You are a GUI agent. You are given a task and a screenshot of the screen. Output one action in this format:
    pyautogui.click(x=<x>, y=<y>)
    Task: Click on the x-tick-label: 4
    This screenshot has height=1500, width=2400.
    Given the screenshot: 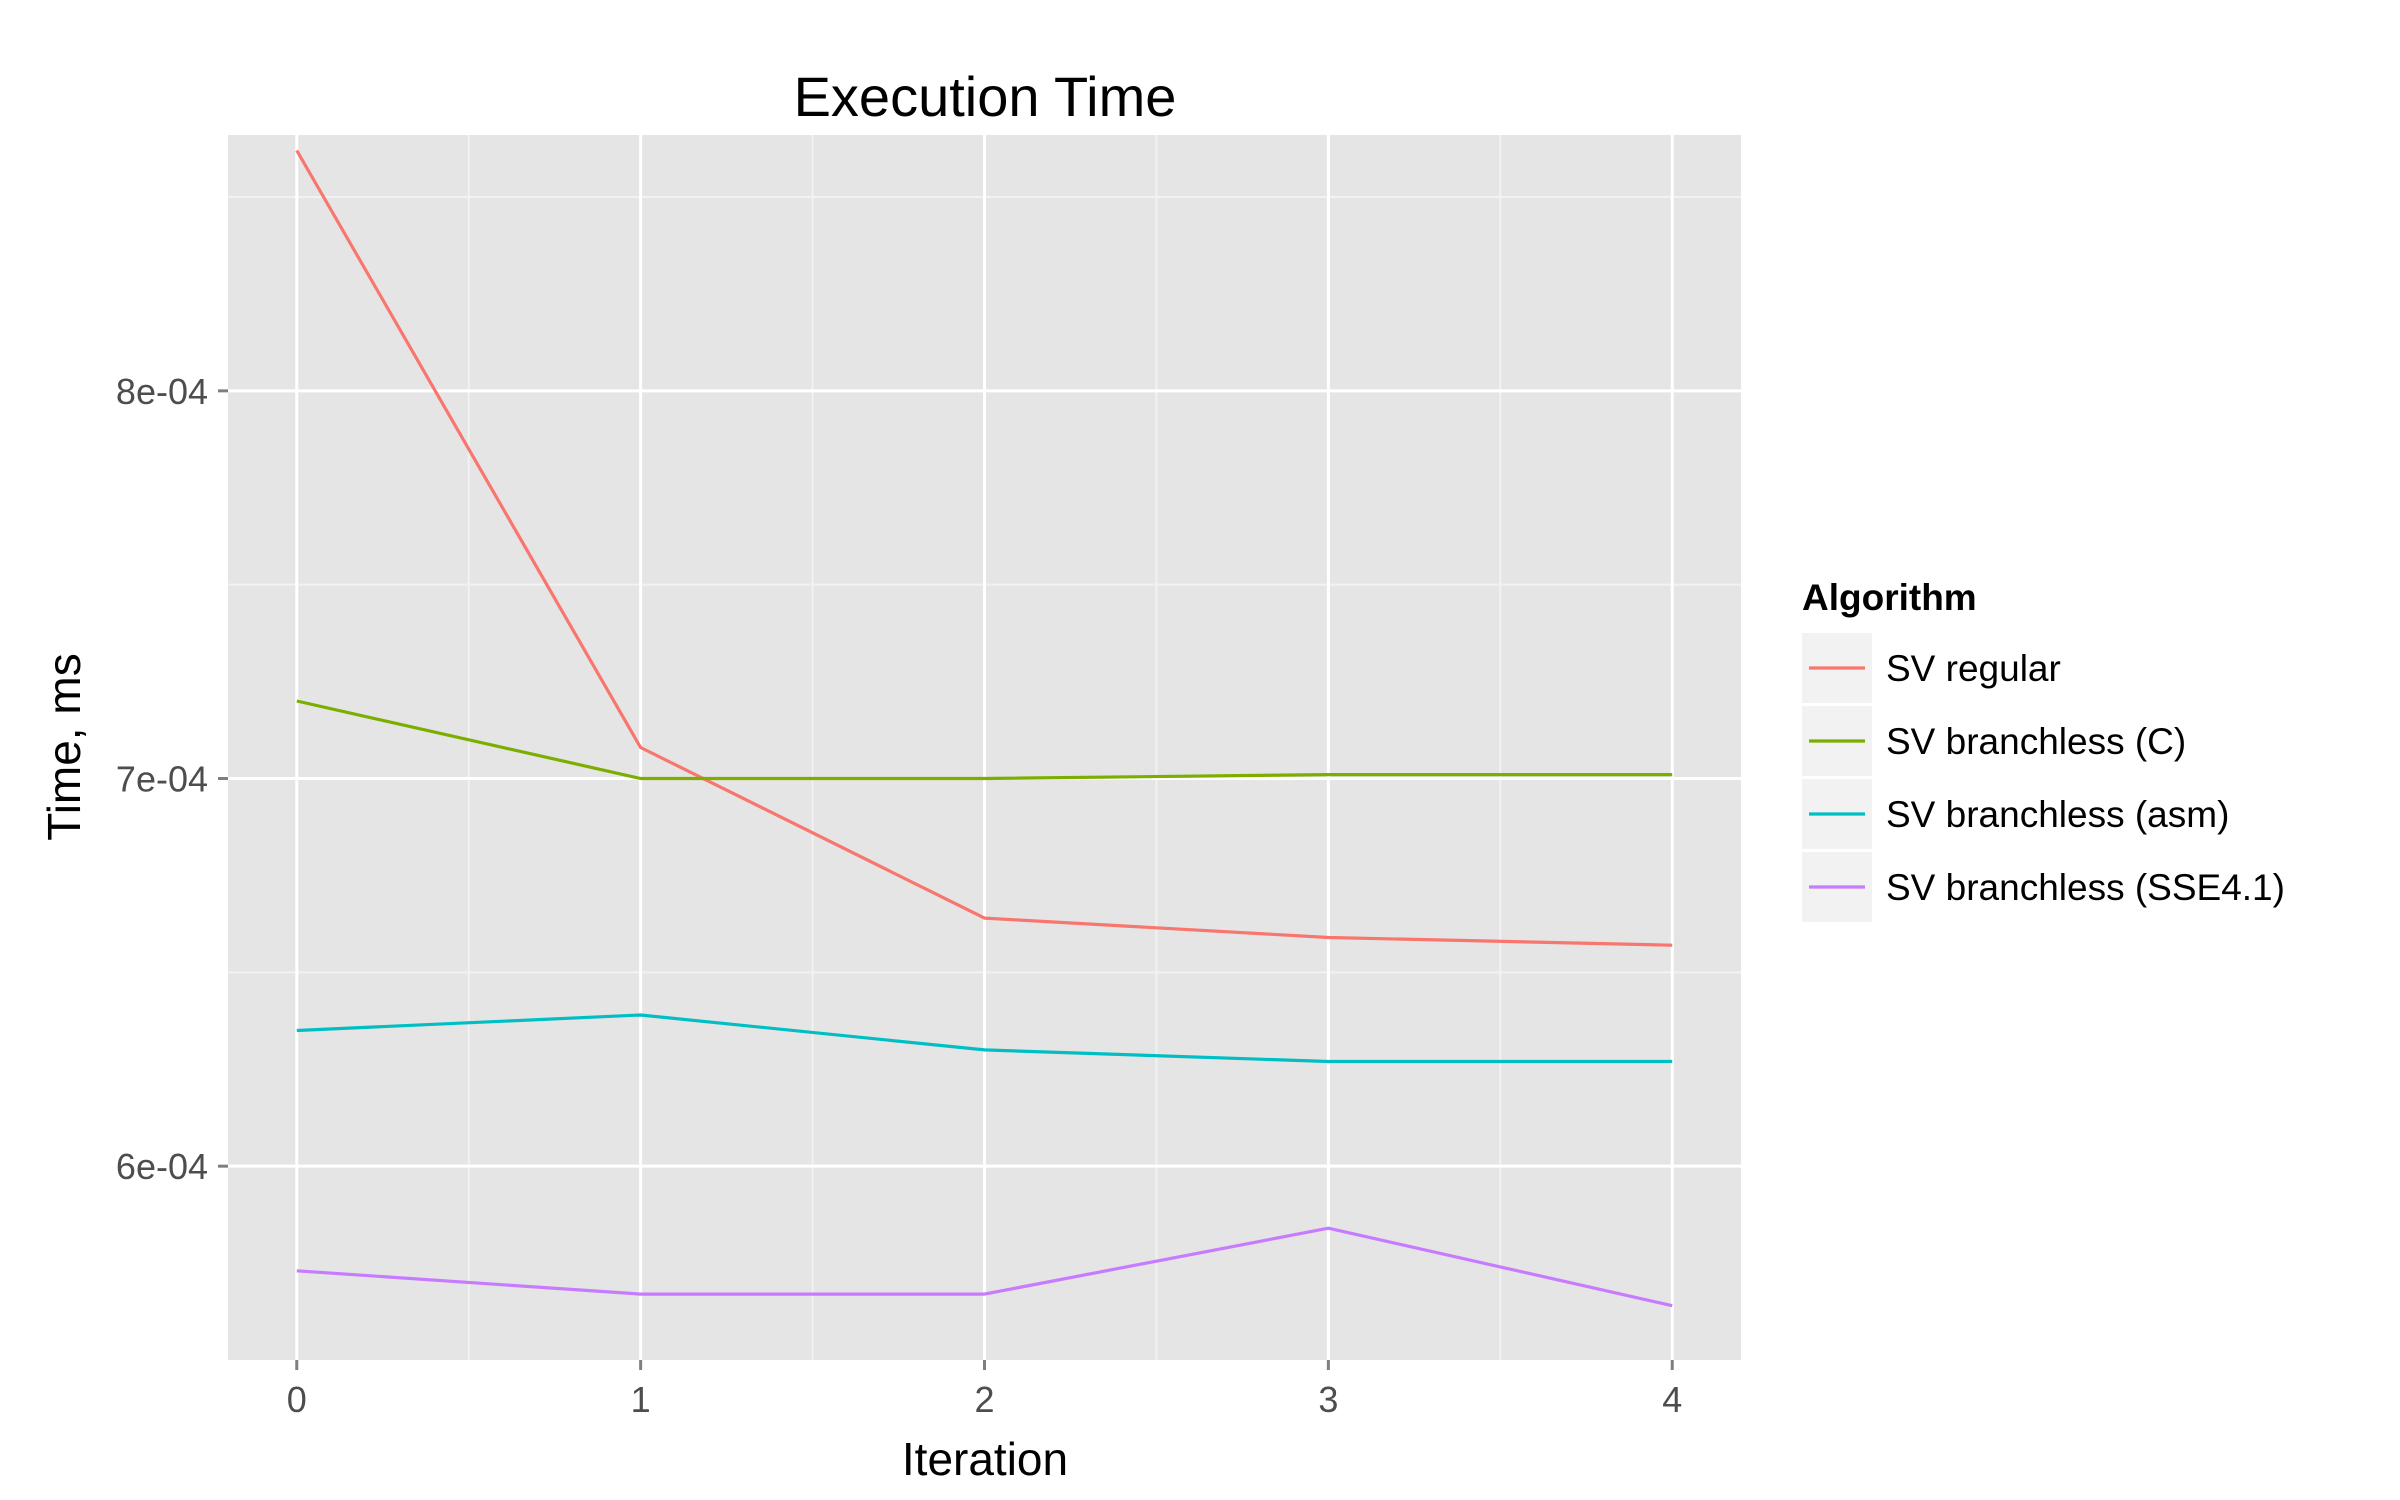 What is the action you would take?
    pyautogui.click(x=1672, y=1399)
    